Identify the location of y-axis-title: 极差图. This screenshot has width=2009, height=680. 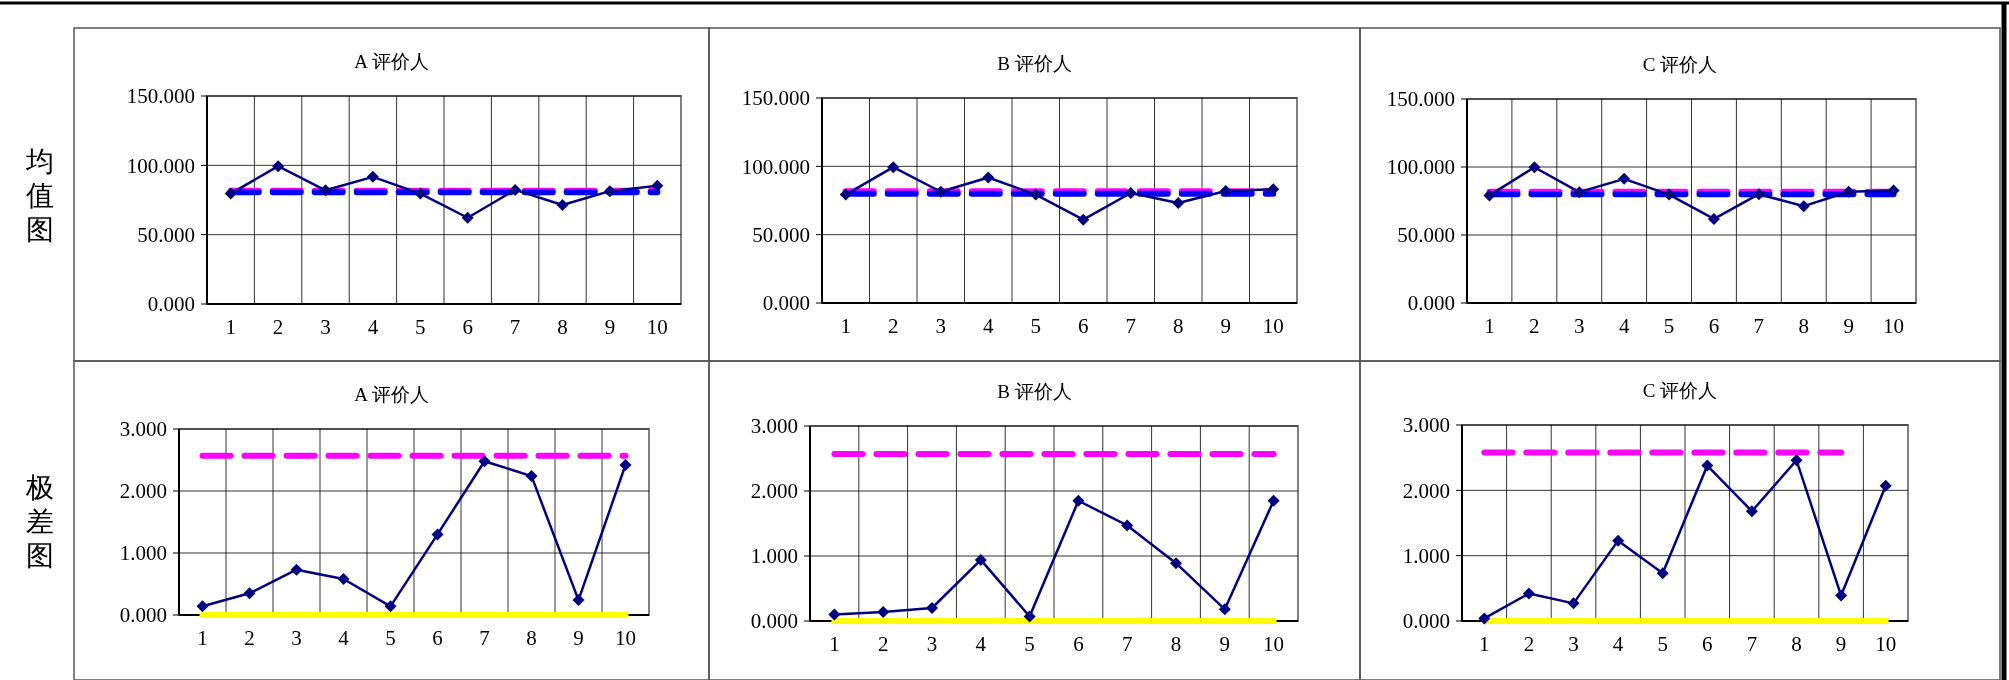
(39, 521).